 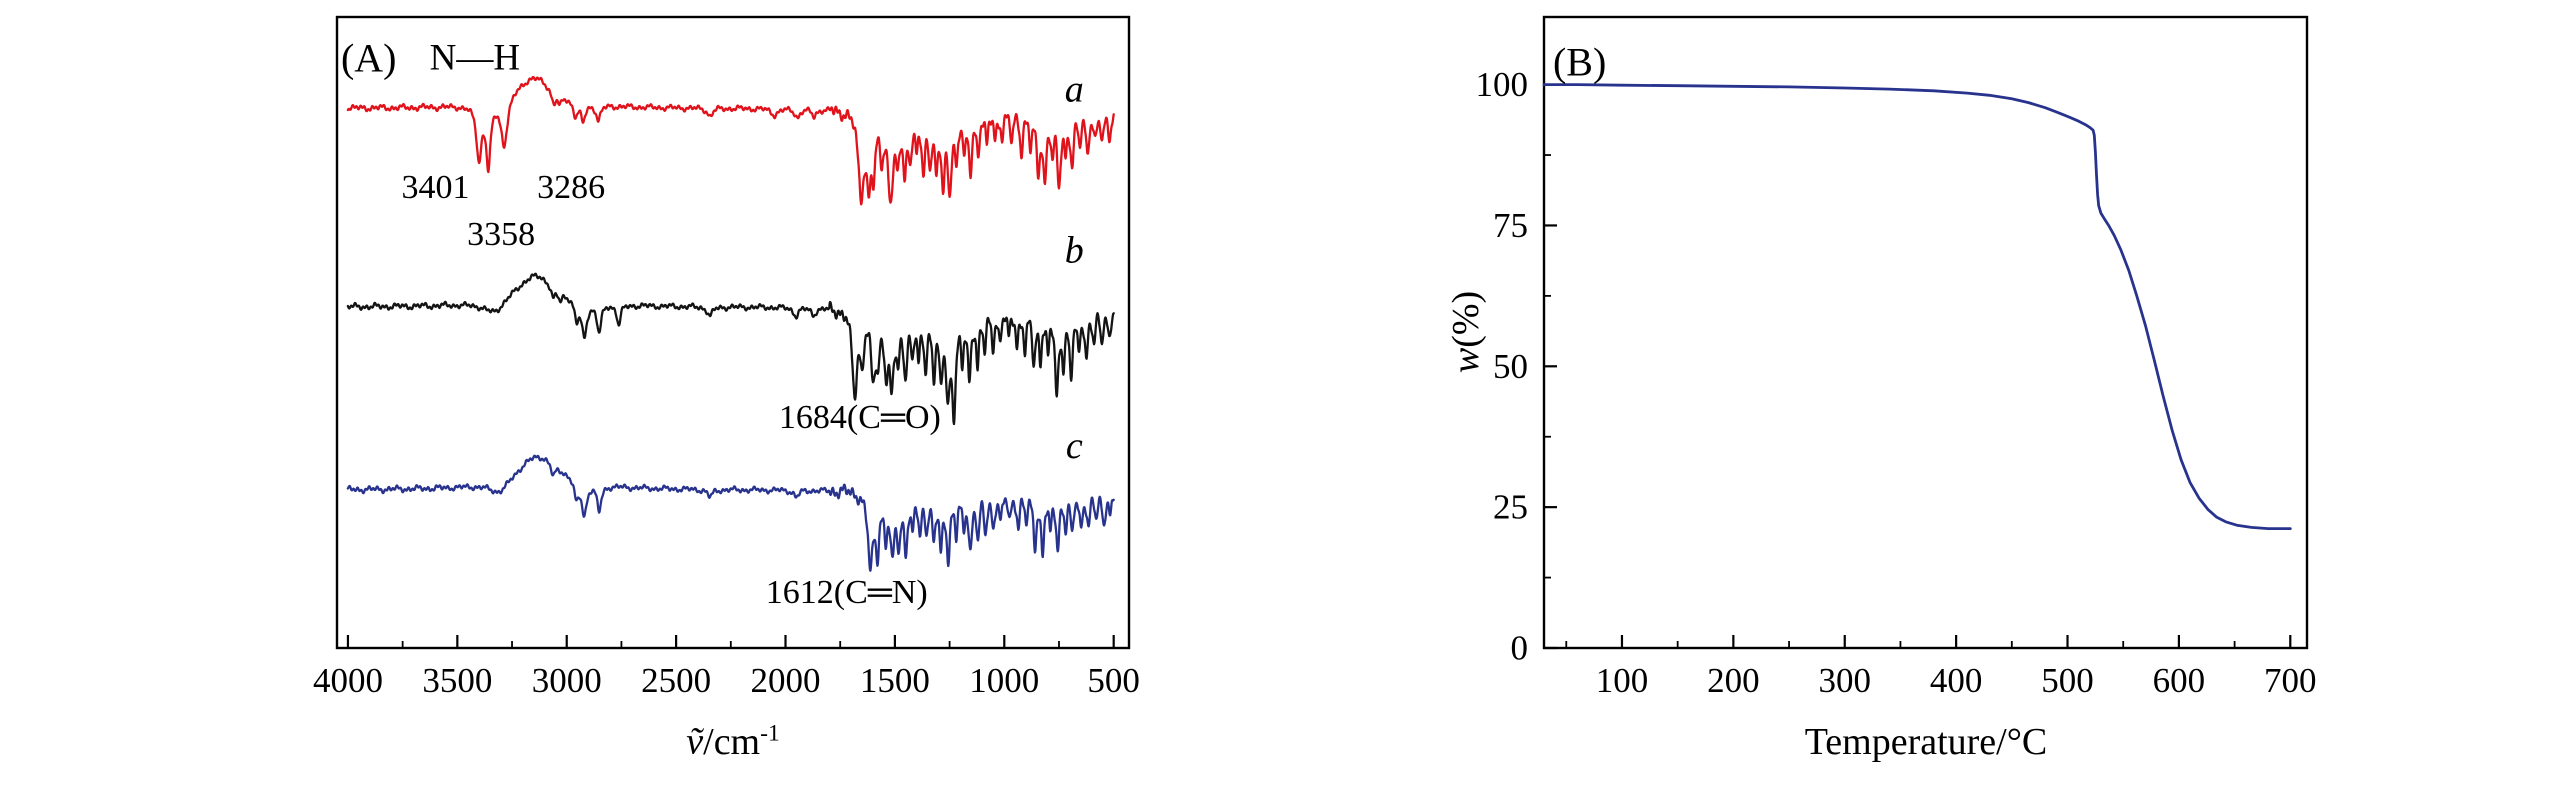 I want to click on x-tick-label: 2500, so click(x=676, y=680).